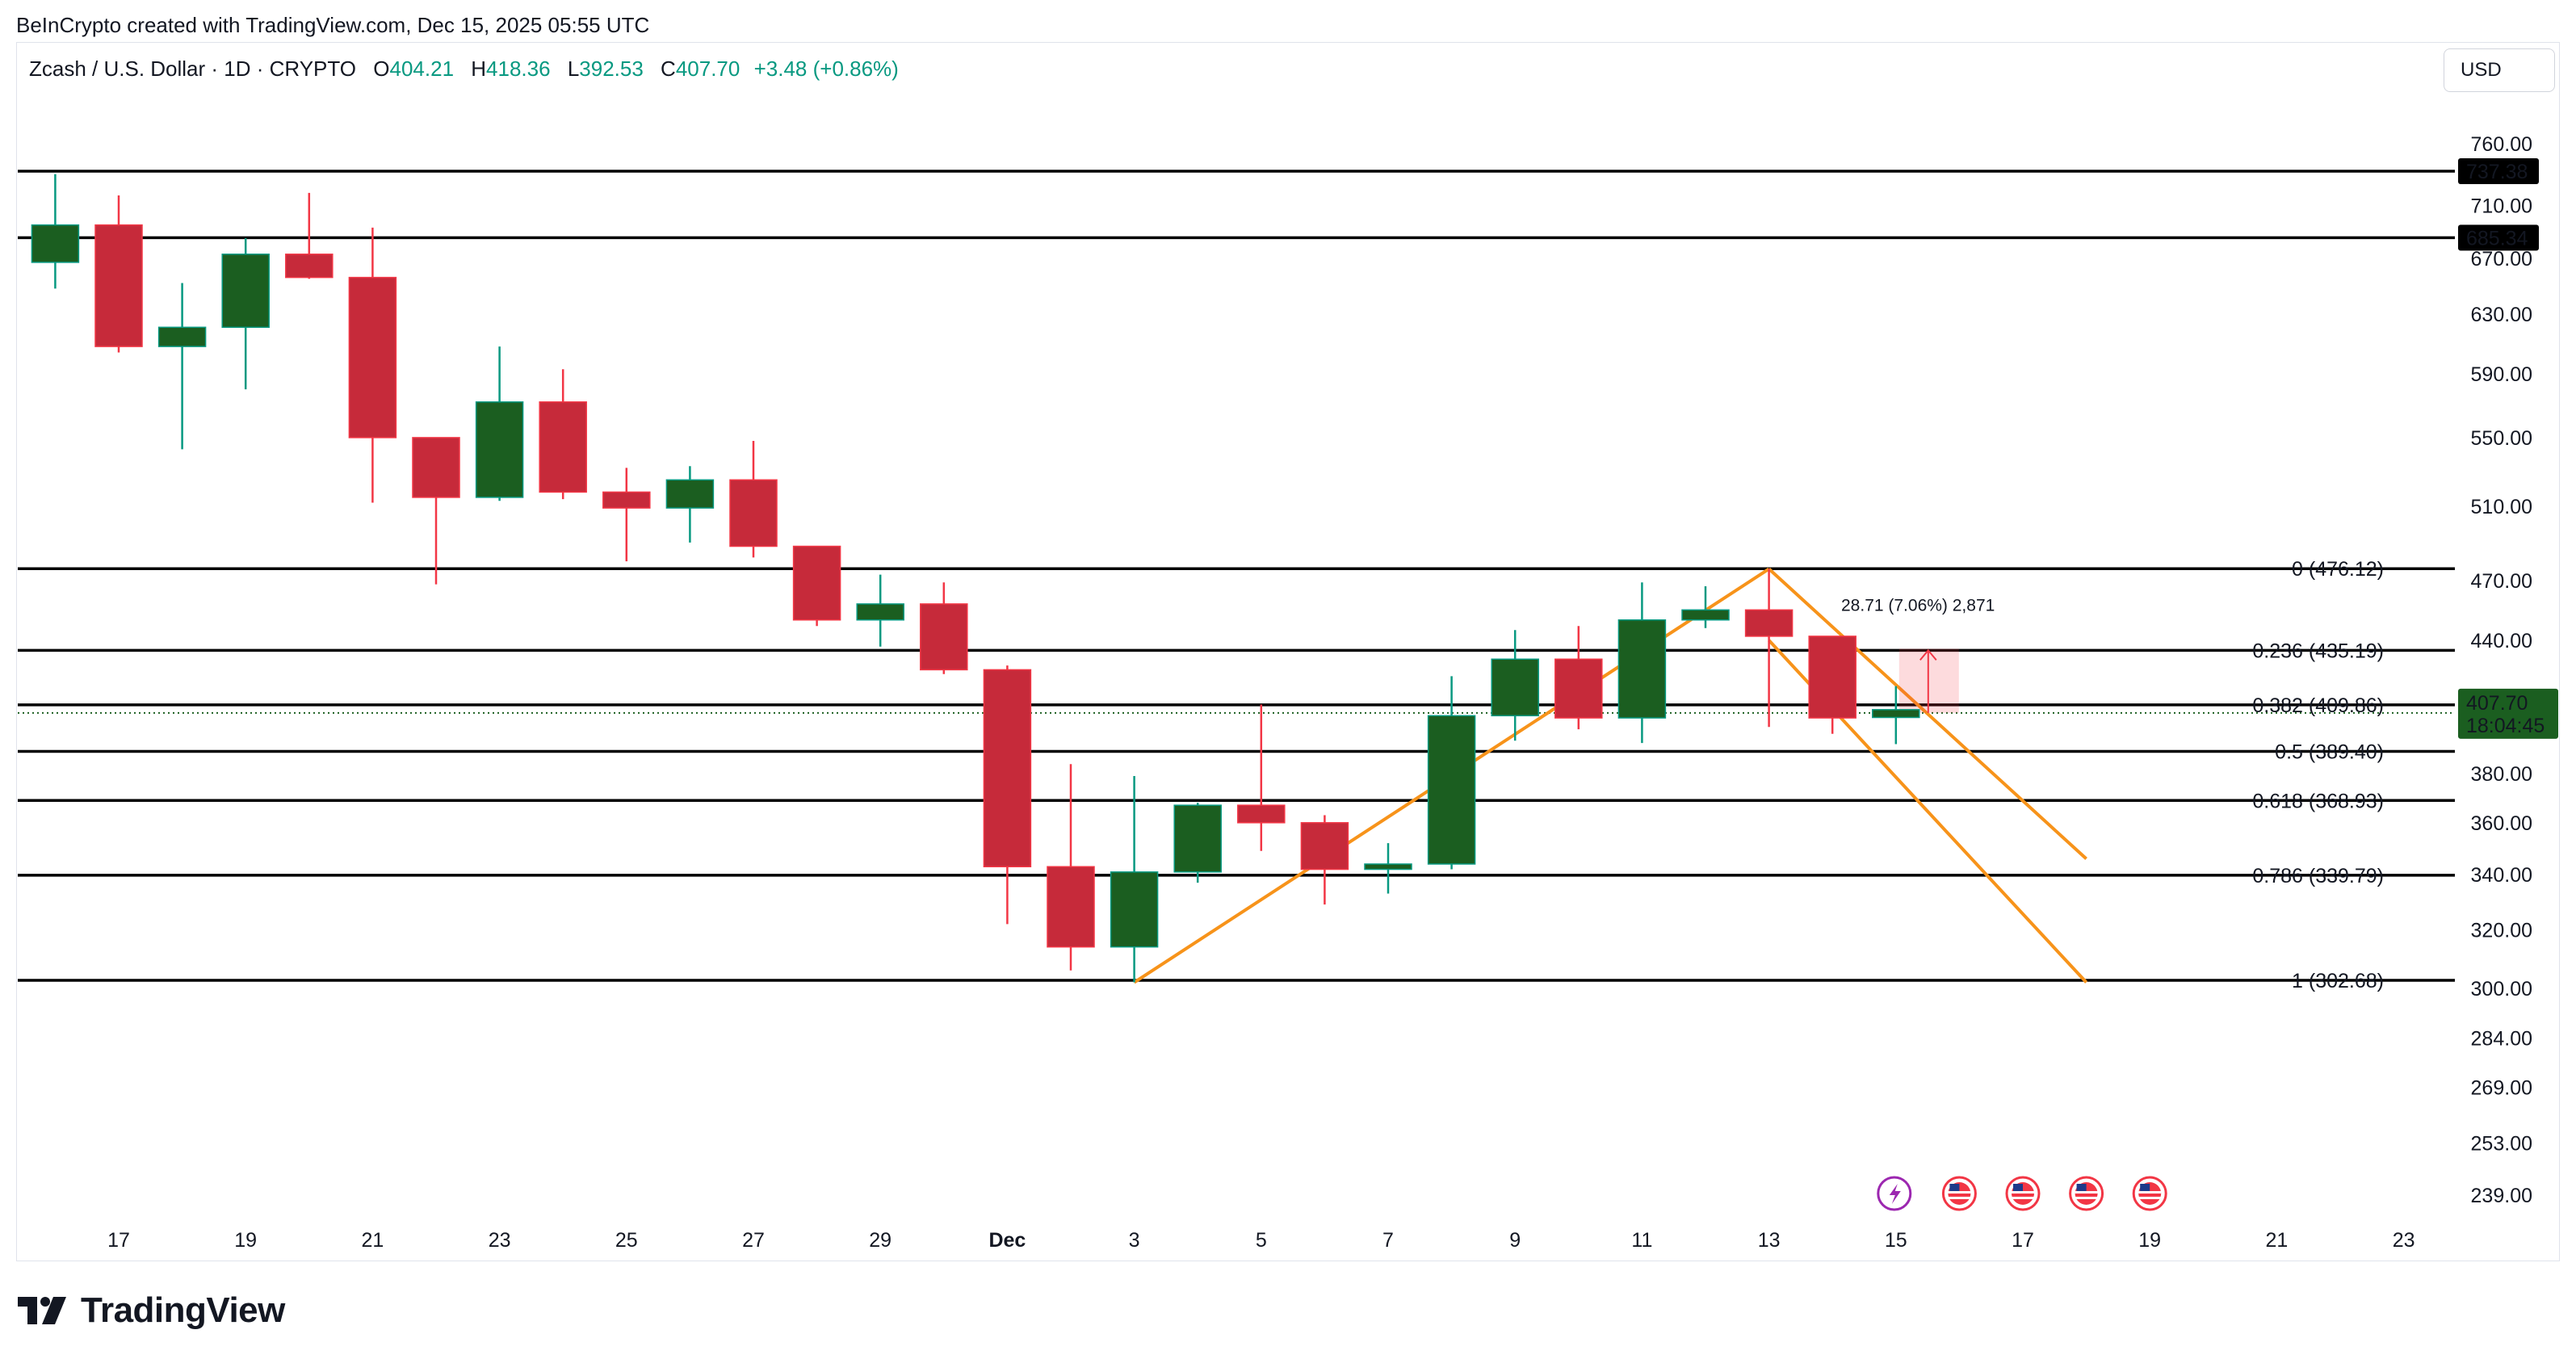 This screenshot has height=1355, width=2576. What do you see at coordinates (1641, 1240) in the screenshot?
I see `x-tick-label: 11` at bounding box center [1641, 1240].